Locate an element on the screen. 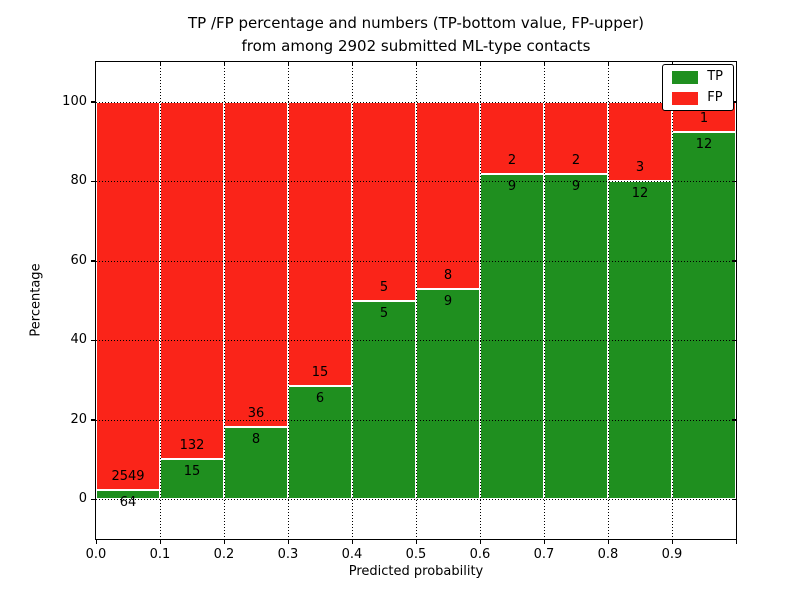  legend: TP FP is located at coordinates (698, 87).